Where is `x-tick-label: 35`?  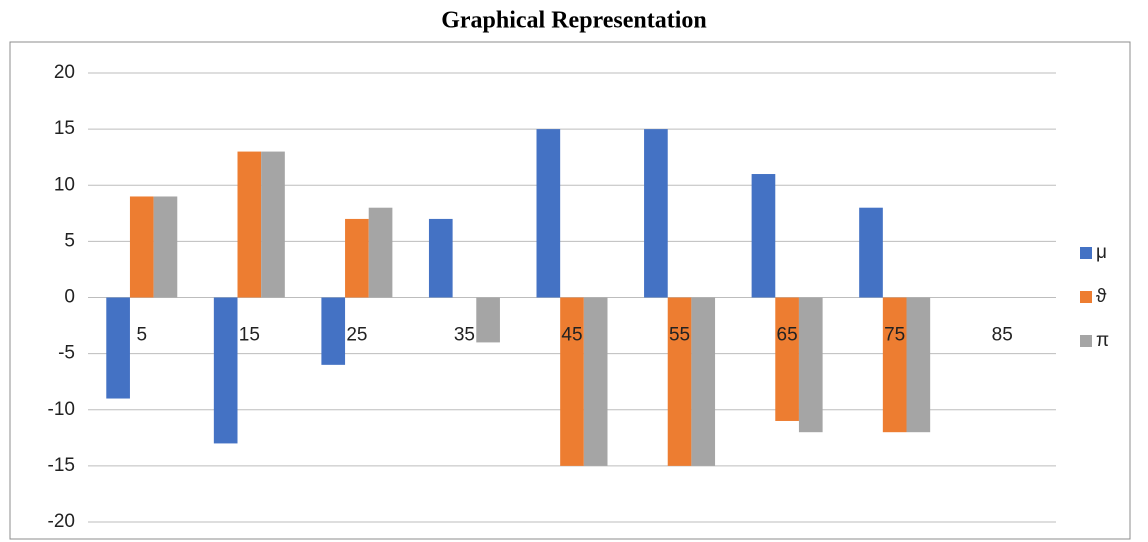 x-tick-label: 35 is located at coordinates (464, 335).